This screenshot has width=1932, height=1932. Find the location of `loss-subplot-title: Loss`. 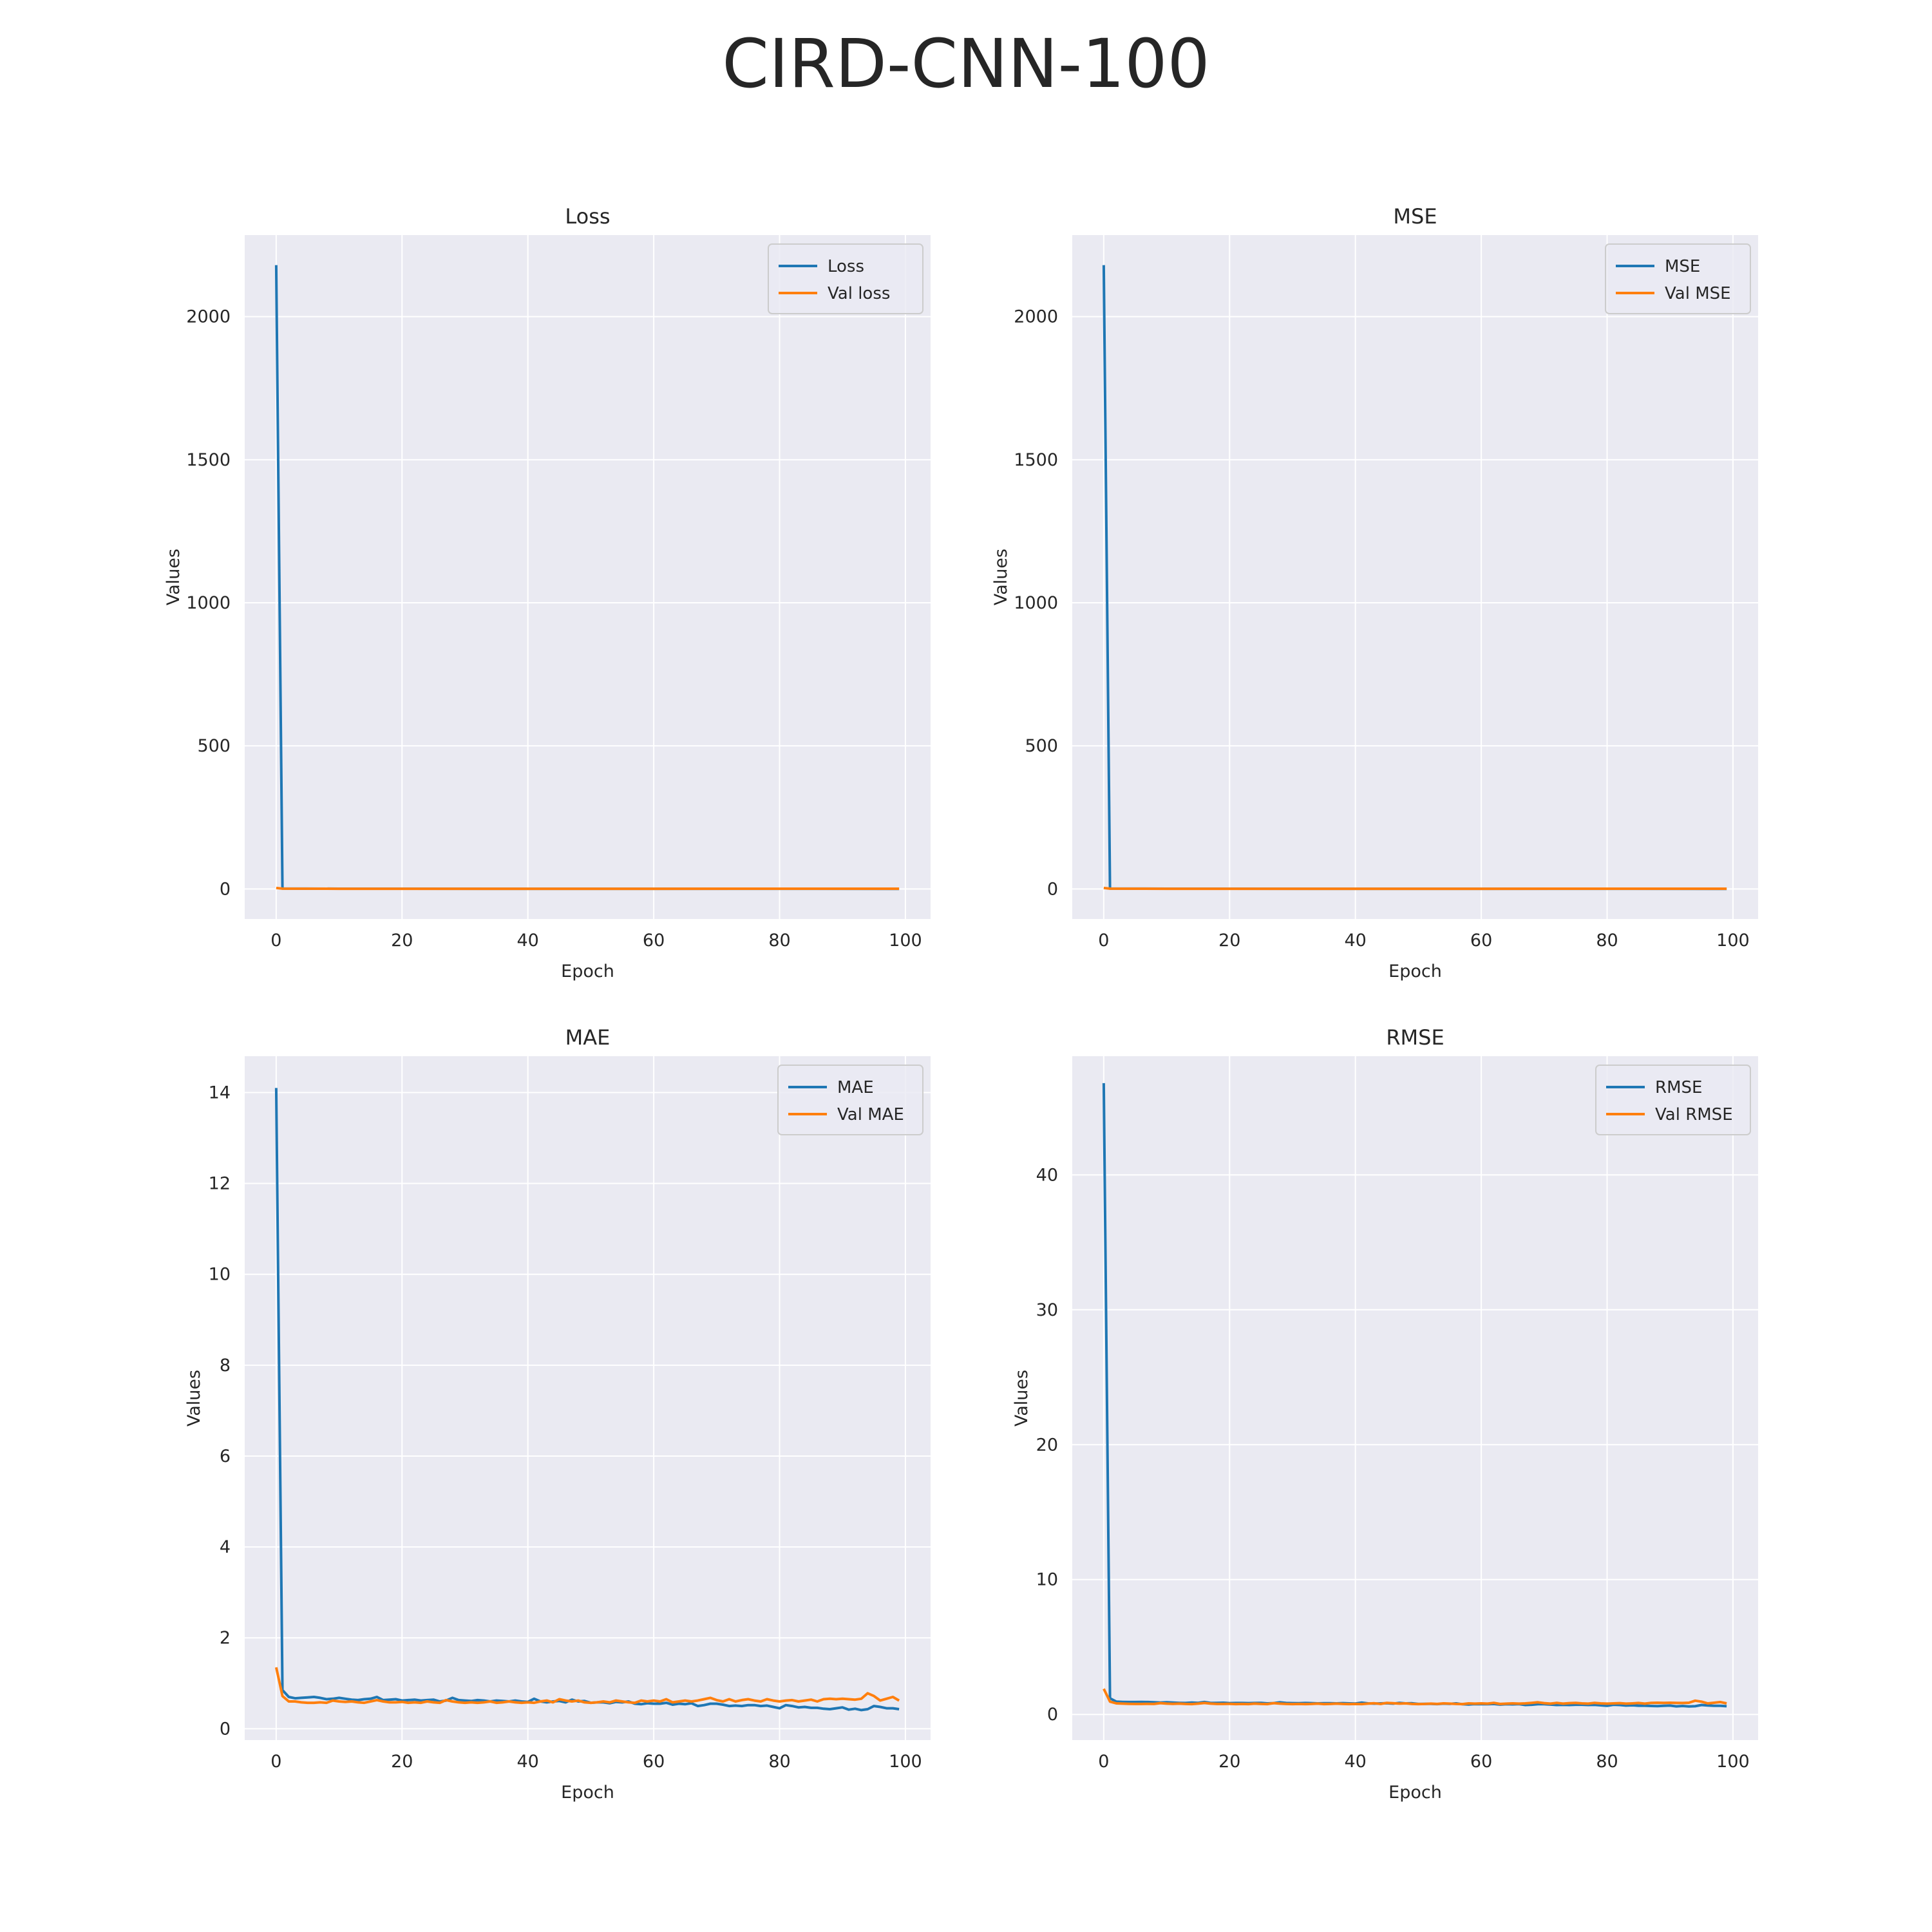

loss-subplot-title: Loss is located at coordinates (587, 216).